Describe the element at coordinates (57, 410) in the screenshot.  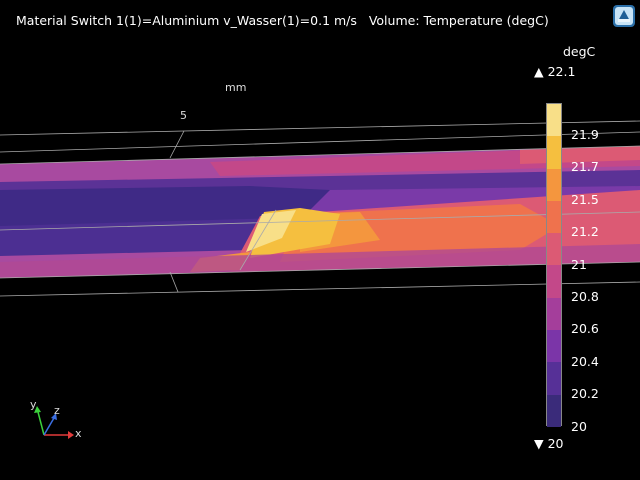
I see `triad-z-label: z` at that location.